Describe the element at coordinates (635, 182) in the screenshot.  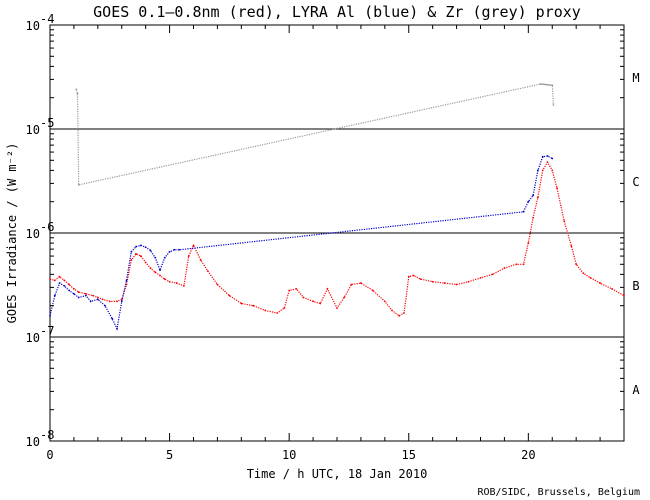
I see `flare-class-label: C` at that location.